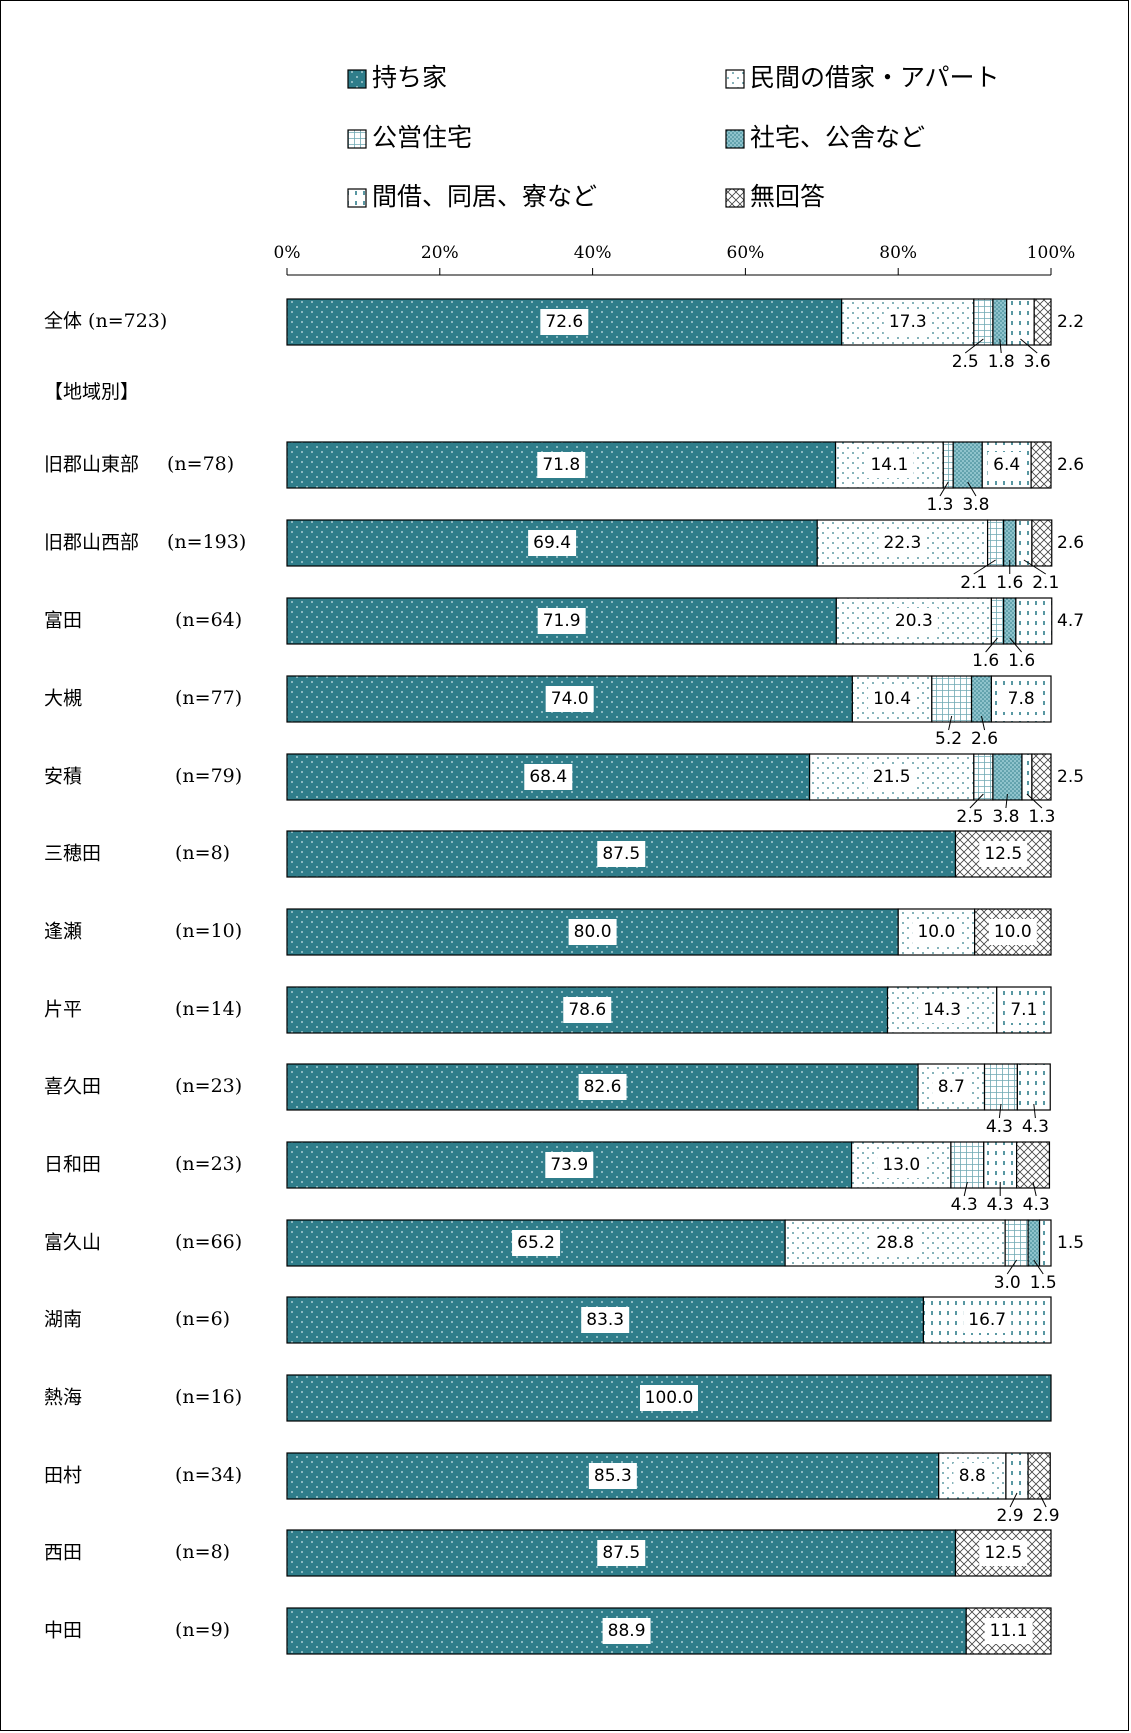 Image resolution: width=1131 pixels, height=1733 pixels. I want to click on value-label: 13.0, so click(901, 1165).